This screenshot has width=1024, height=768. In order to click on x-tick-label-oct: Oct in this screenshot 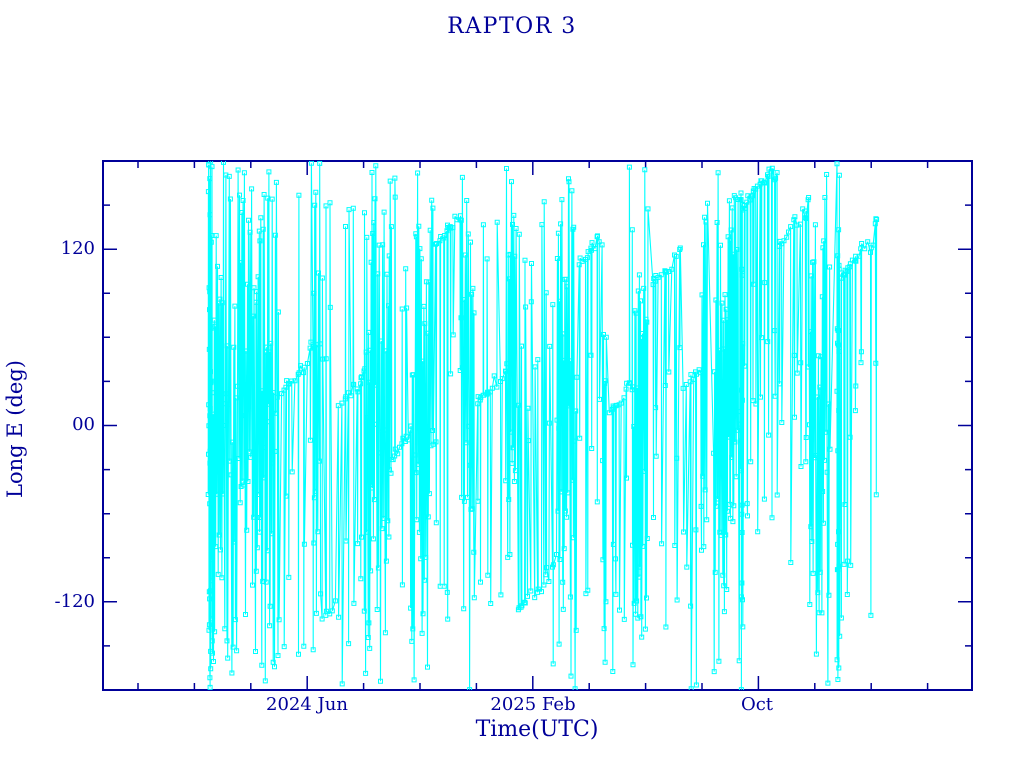, I will do `click(757, 704)`.